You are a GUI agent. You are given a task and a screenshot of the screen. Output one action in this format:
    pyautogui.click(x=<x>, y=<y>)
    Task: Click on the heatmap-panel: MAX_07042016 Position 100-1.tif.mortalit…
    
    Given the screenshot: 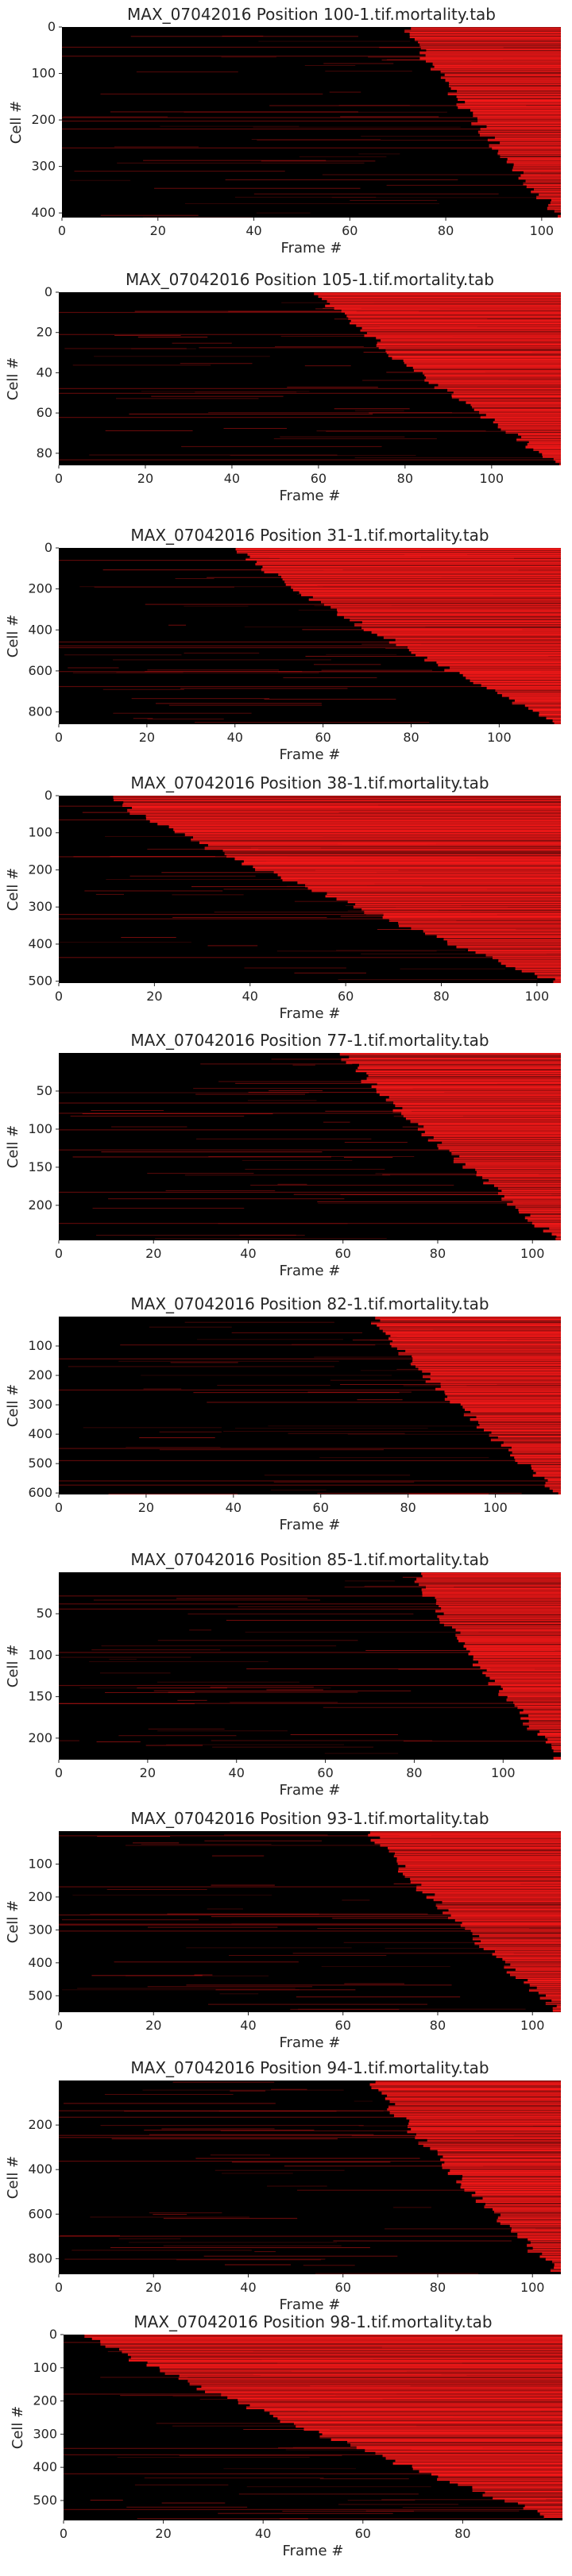 What is the action you would take?
    pyautogui.click(x=290, y=130)
    